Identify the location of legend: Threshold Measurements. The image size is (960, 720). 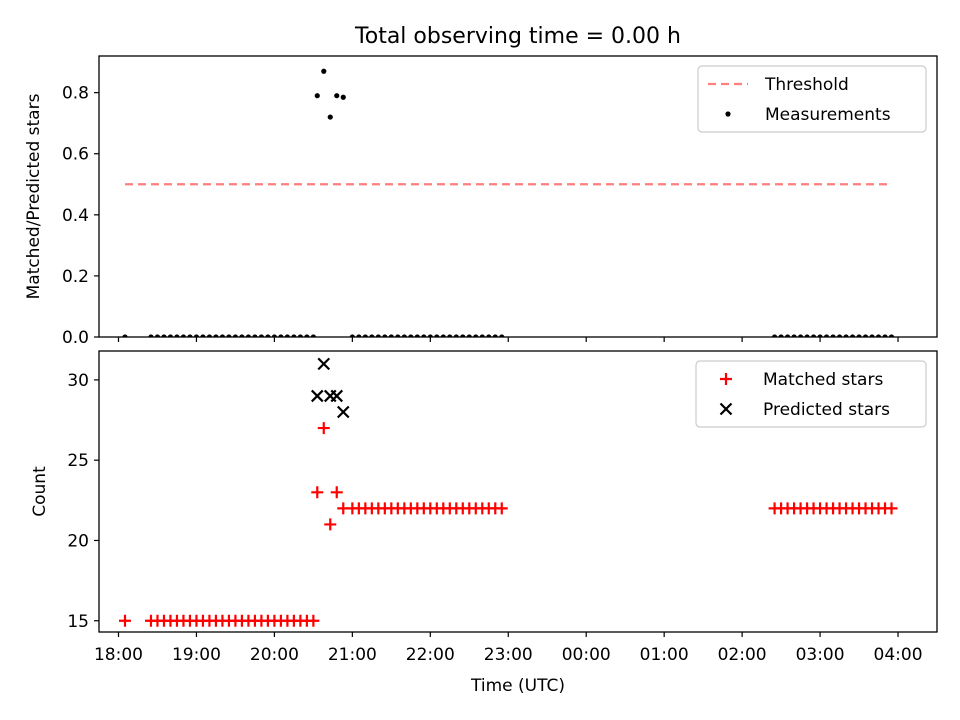
(812, 99).